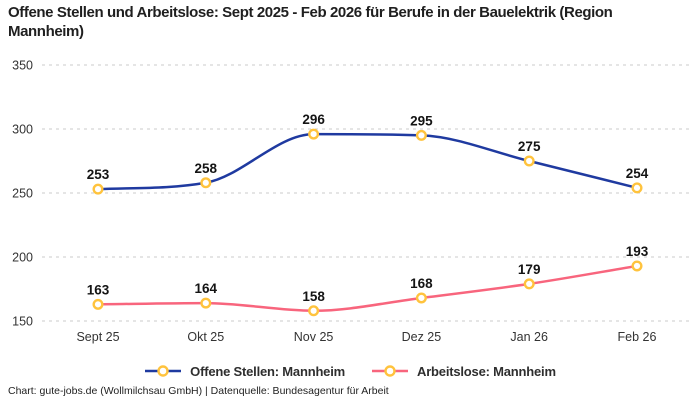 The width and height of the screenshot is (700, 400). I want to click on legend-label-arbeitslose: Arbeitslose: Mannheim, so click(486, 371).